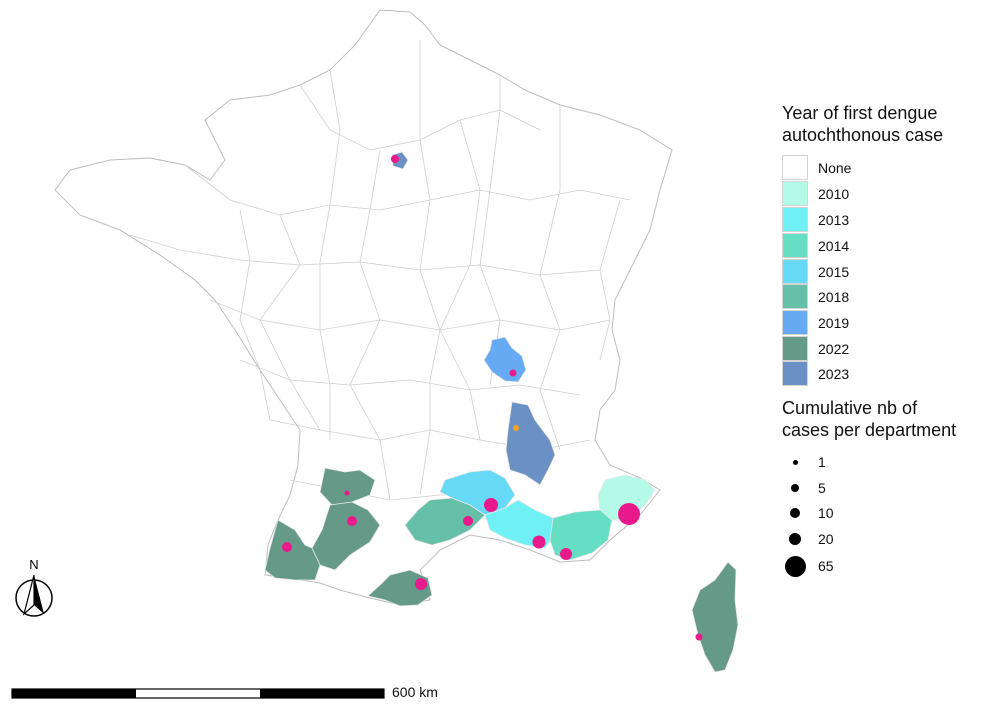 The height and width of the screenshot is (704, 989). Describe the element at coordinates (395, 159) in the screenshot. I see `marker-paris` at that location.